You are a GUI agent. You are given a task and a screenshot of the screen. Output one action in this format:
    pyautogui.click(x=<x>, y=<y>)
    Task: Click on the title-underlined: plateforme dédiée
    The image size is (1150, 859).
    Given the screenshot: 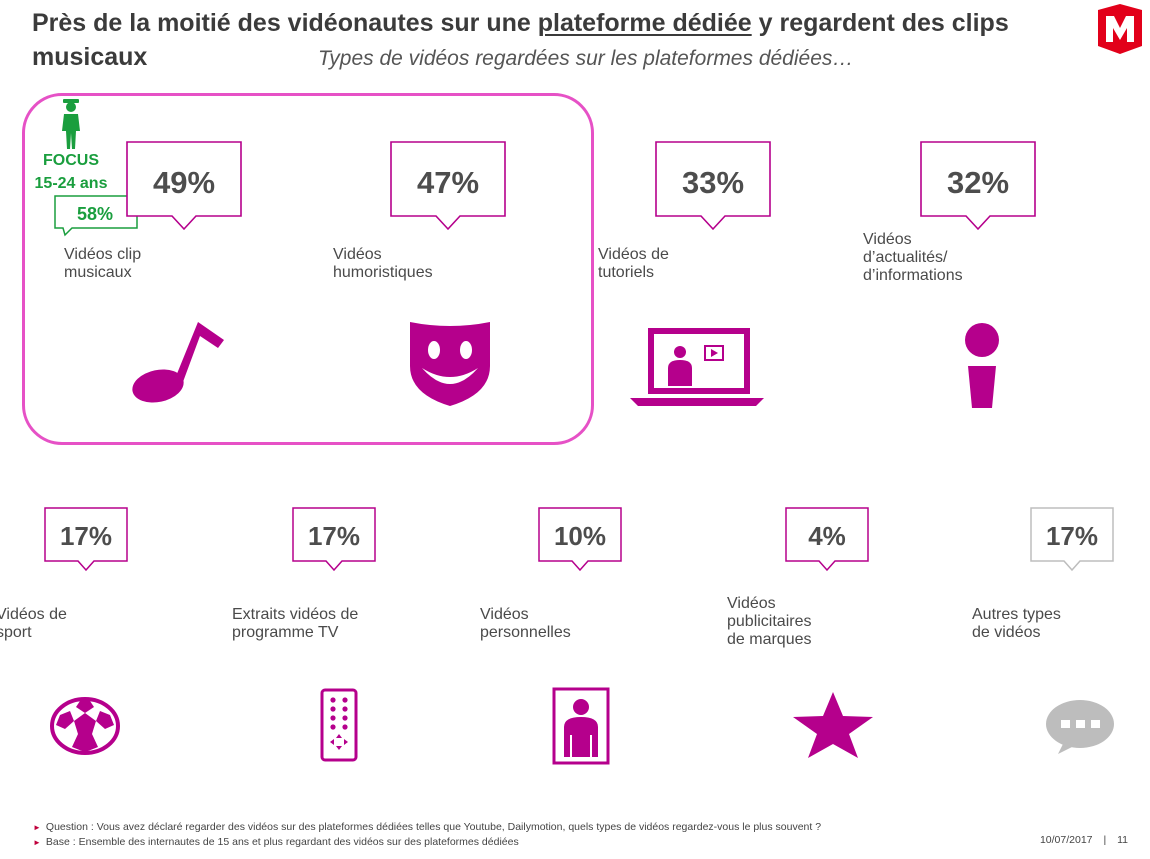 What is the action you would take?
    pyautogui.click(x=644, y=23)
    